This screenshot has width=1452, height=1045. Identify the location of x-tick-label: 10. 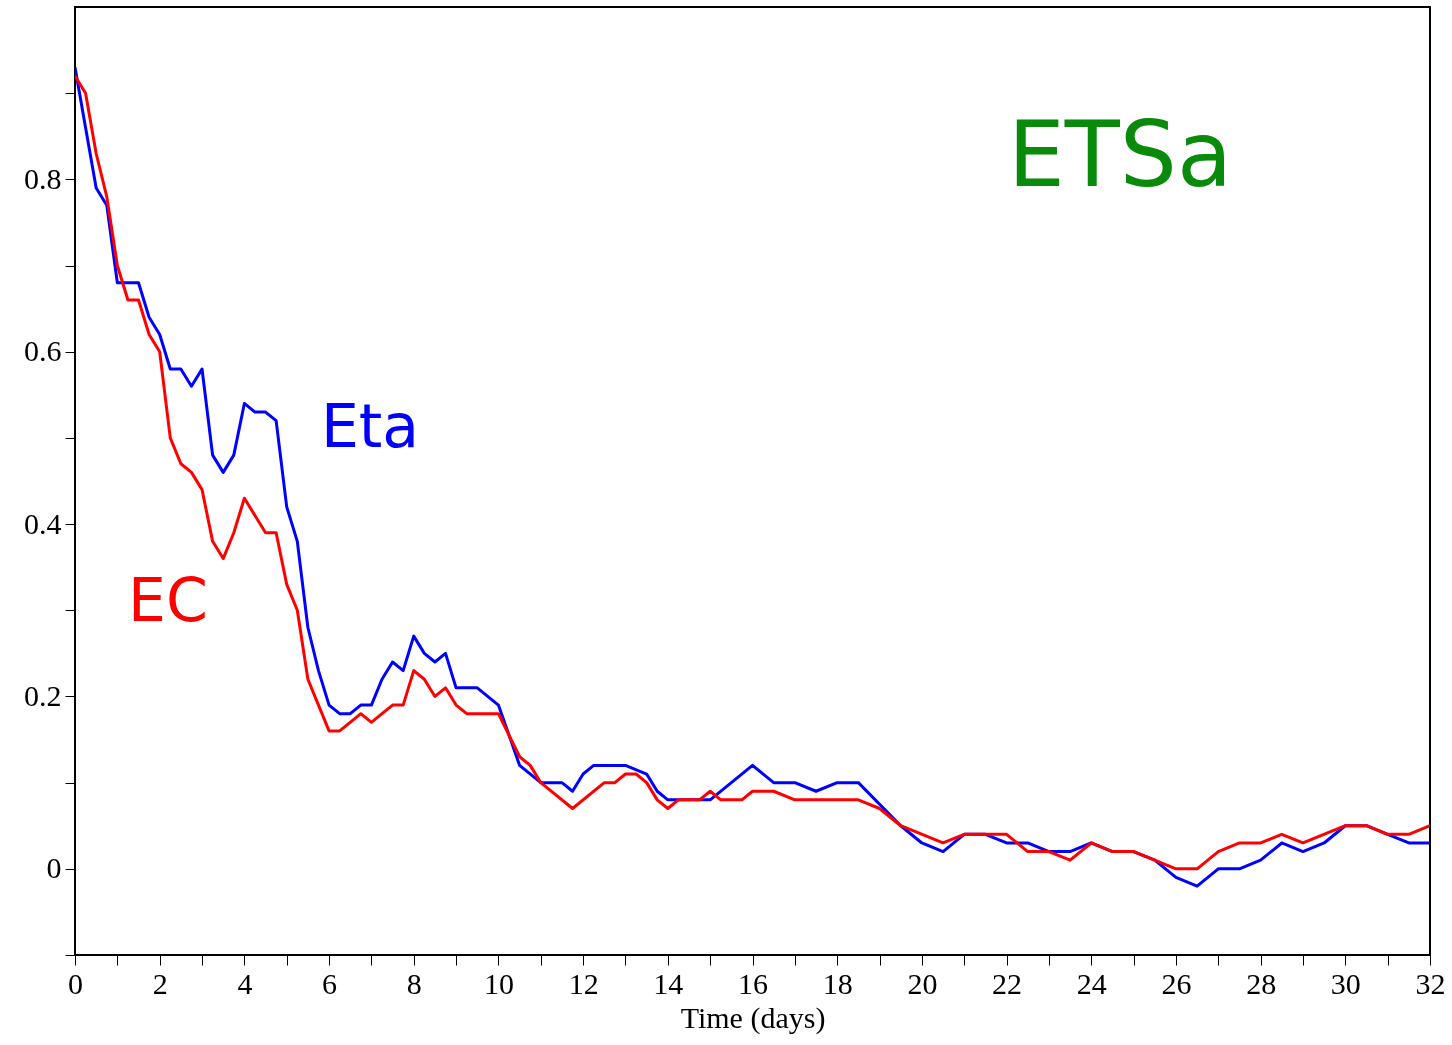
(498, 983).